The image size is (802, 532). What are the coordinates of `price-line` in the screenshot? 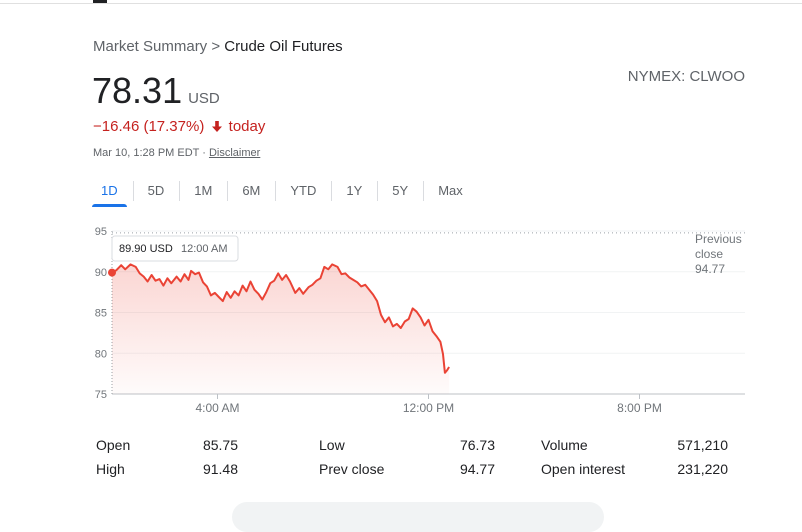 It's located at (280, 318).